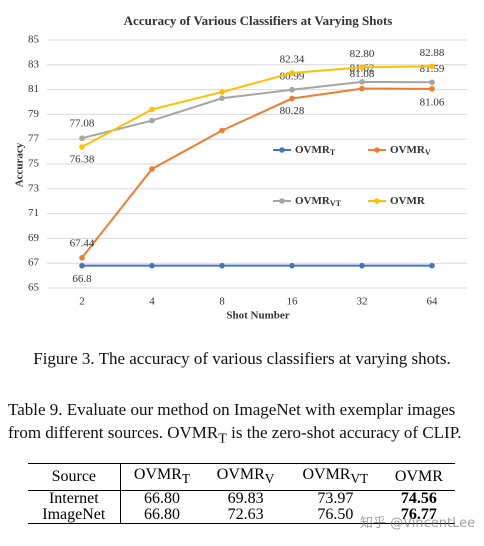  What do you see at coordinates (152, 302) in the screenshot?
I see `x-tick-label: 4` at bounding box center [152, 302].